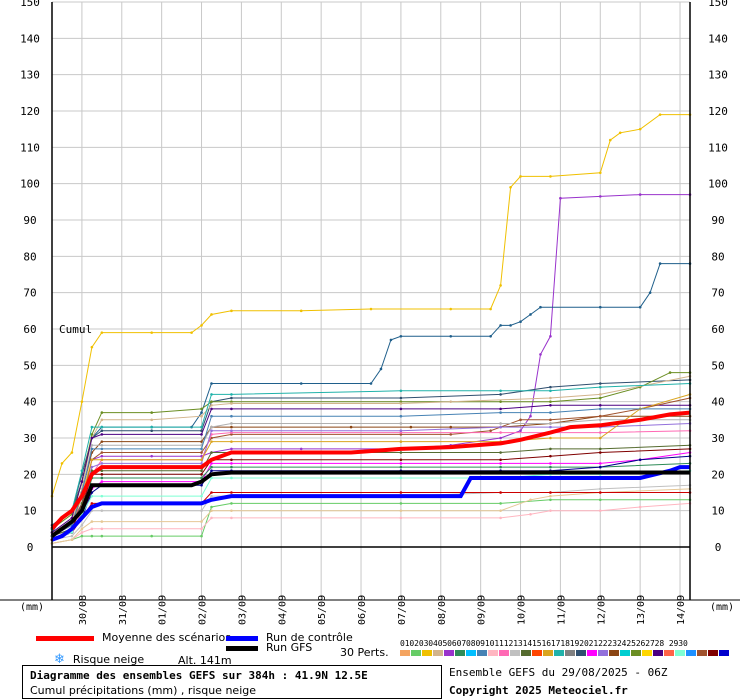  I want to click on x-date-label: 08/09, so click(442, 610).